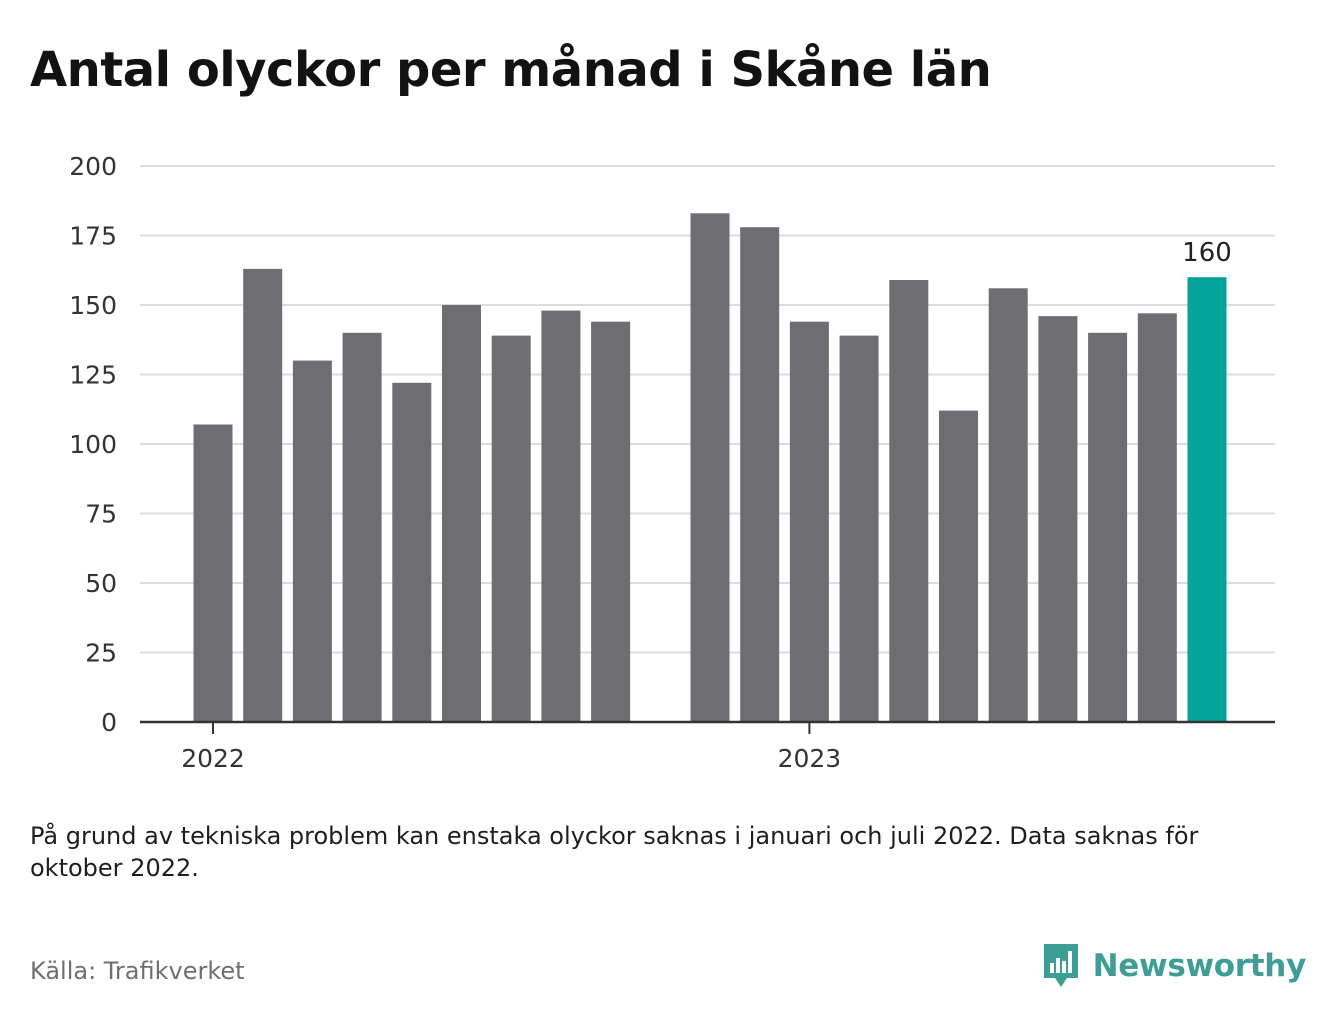 The width and height of the screenshot is (1340, 1020). Describe the element at coordinates (101, 653) in the screenshot. I see `y-tick-label: 25` at that location.